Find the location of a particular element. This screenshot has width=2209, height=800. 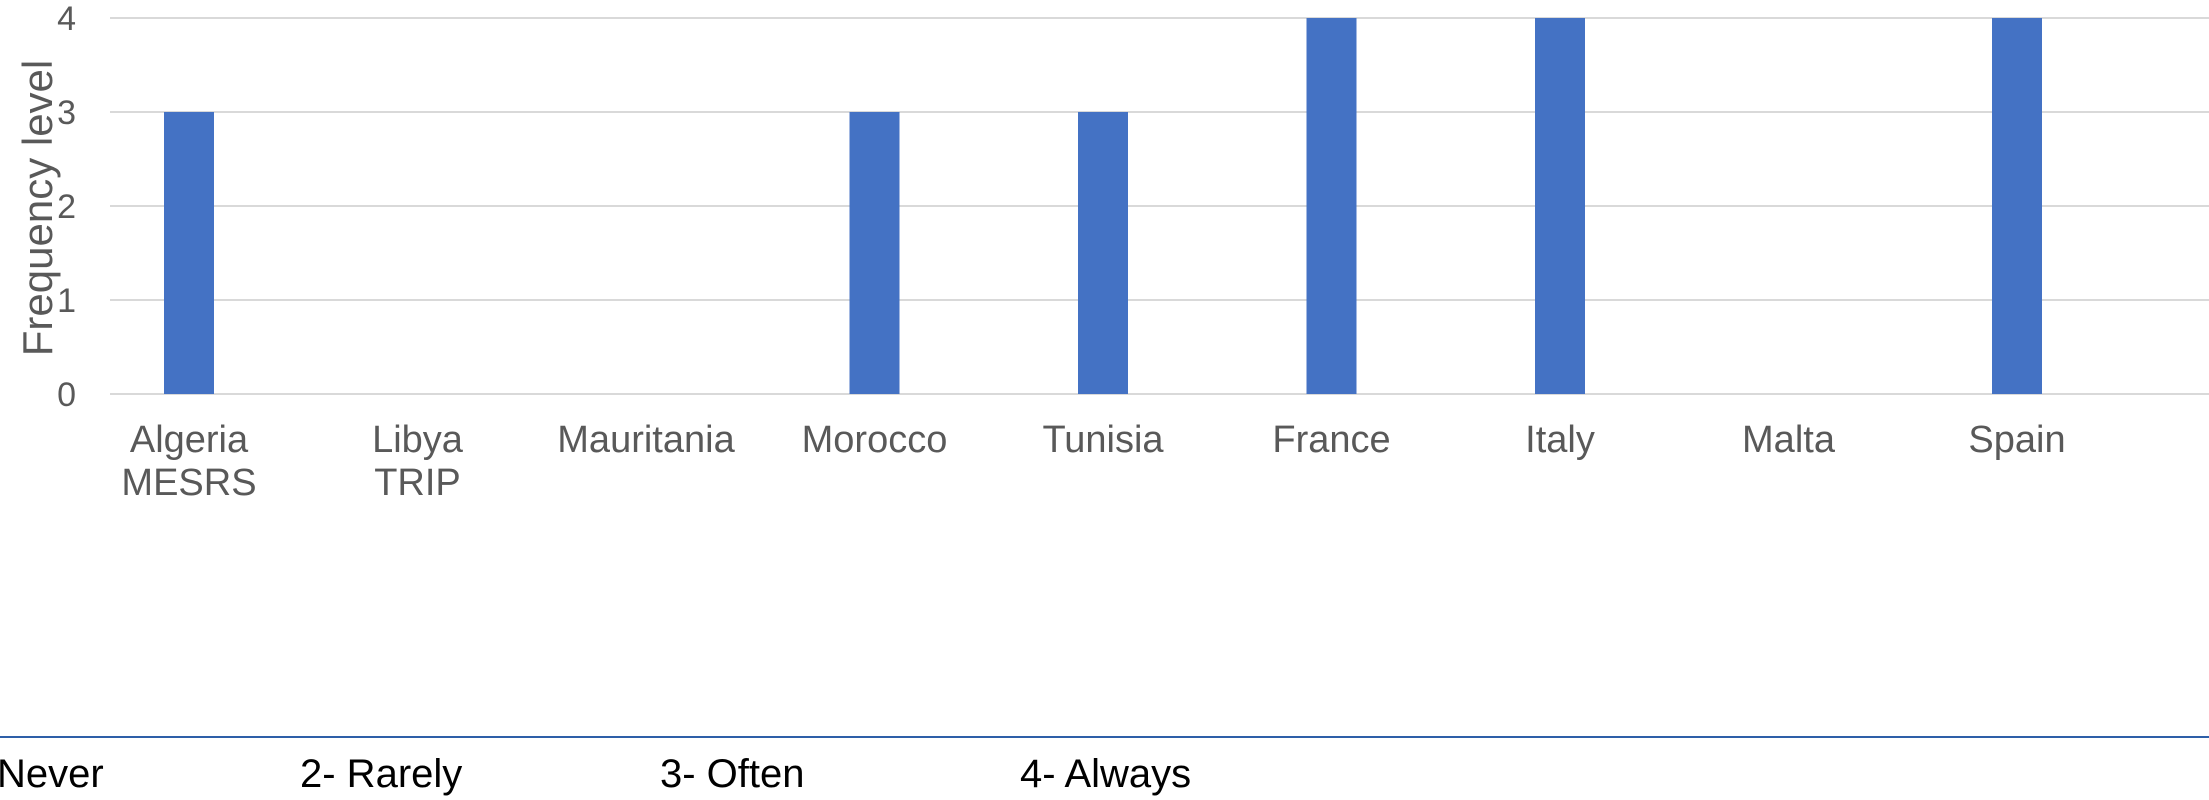

x-category-label: Morocco is located at coordinates (875, 440).